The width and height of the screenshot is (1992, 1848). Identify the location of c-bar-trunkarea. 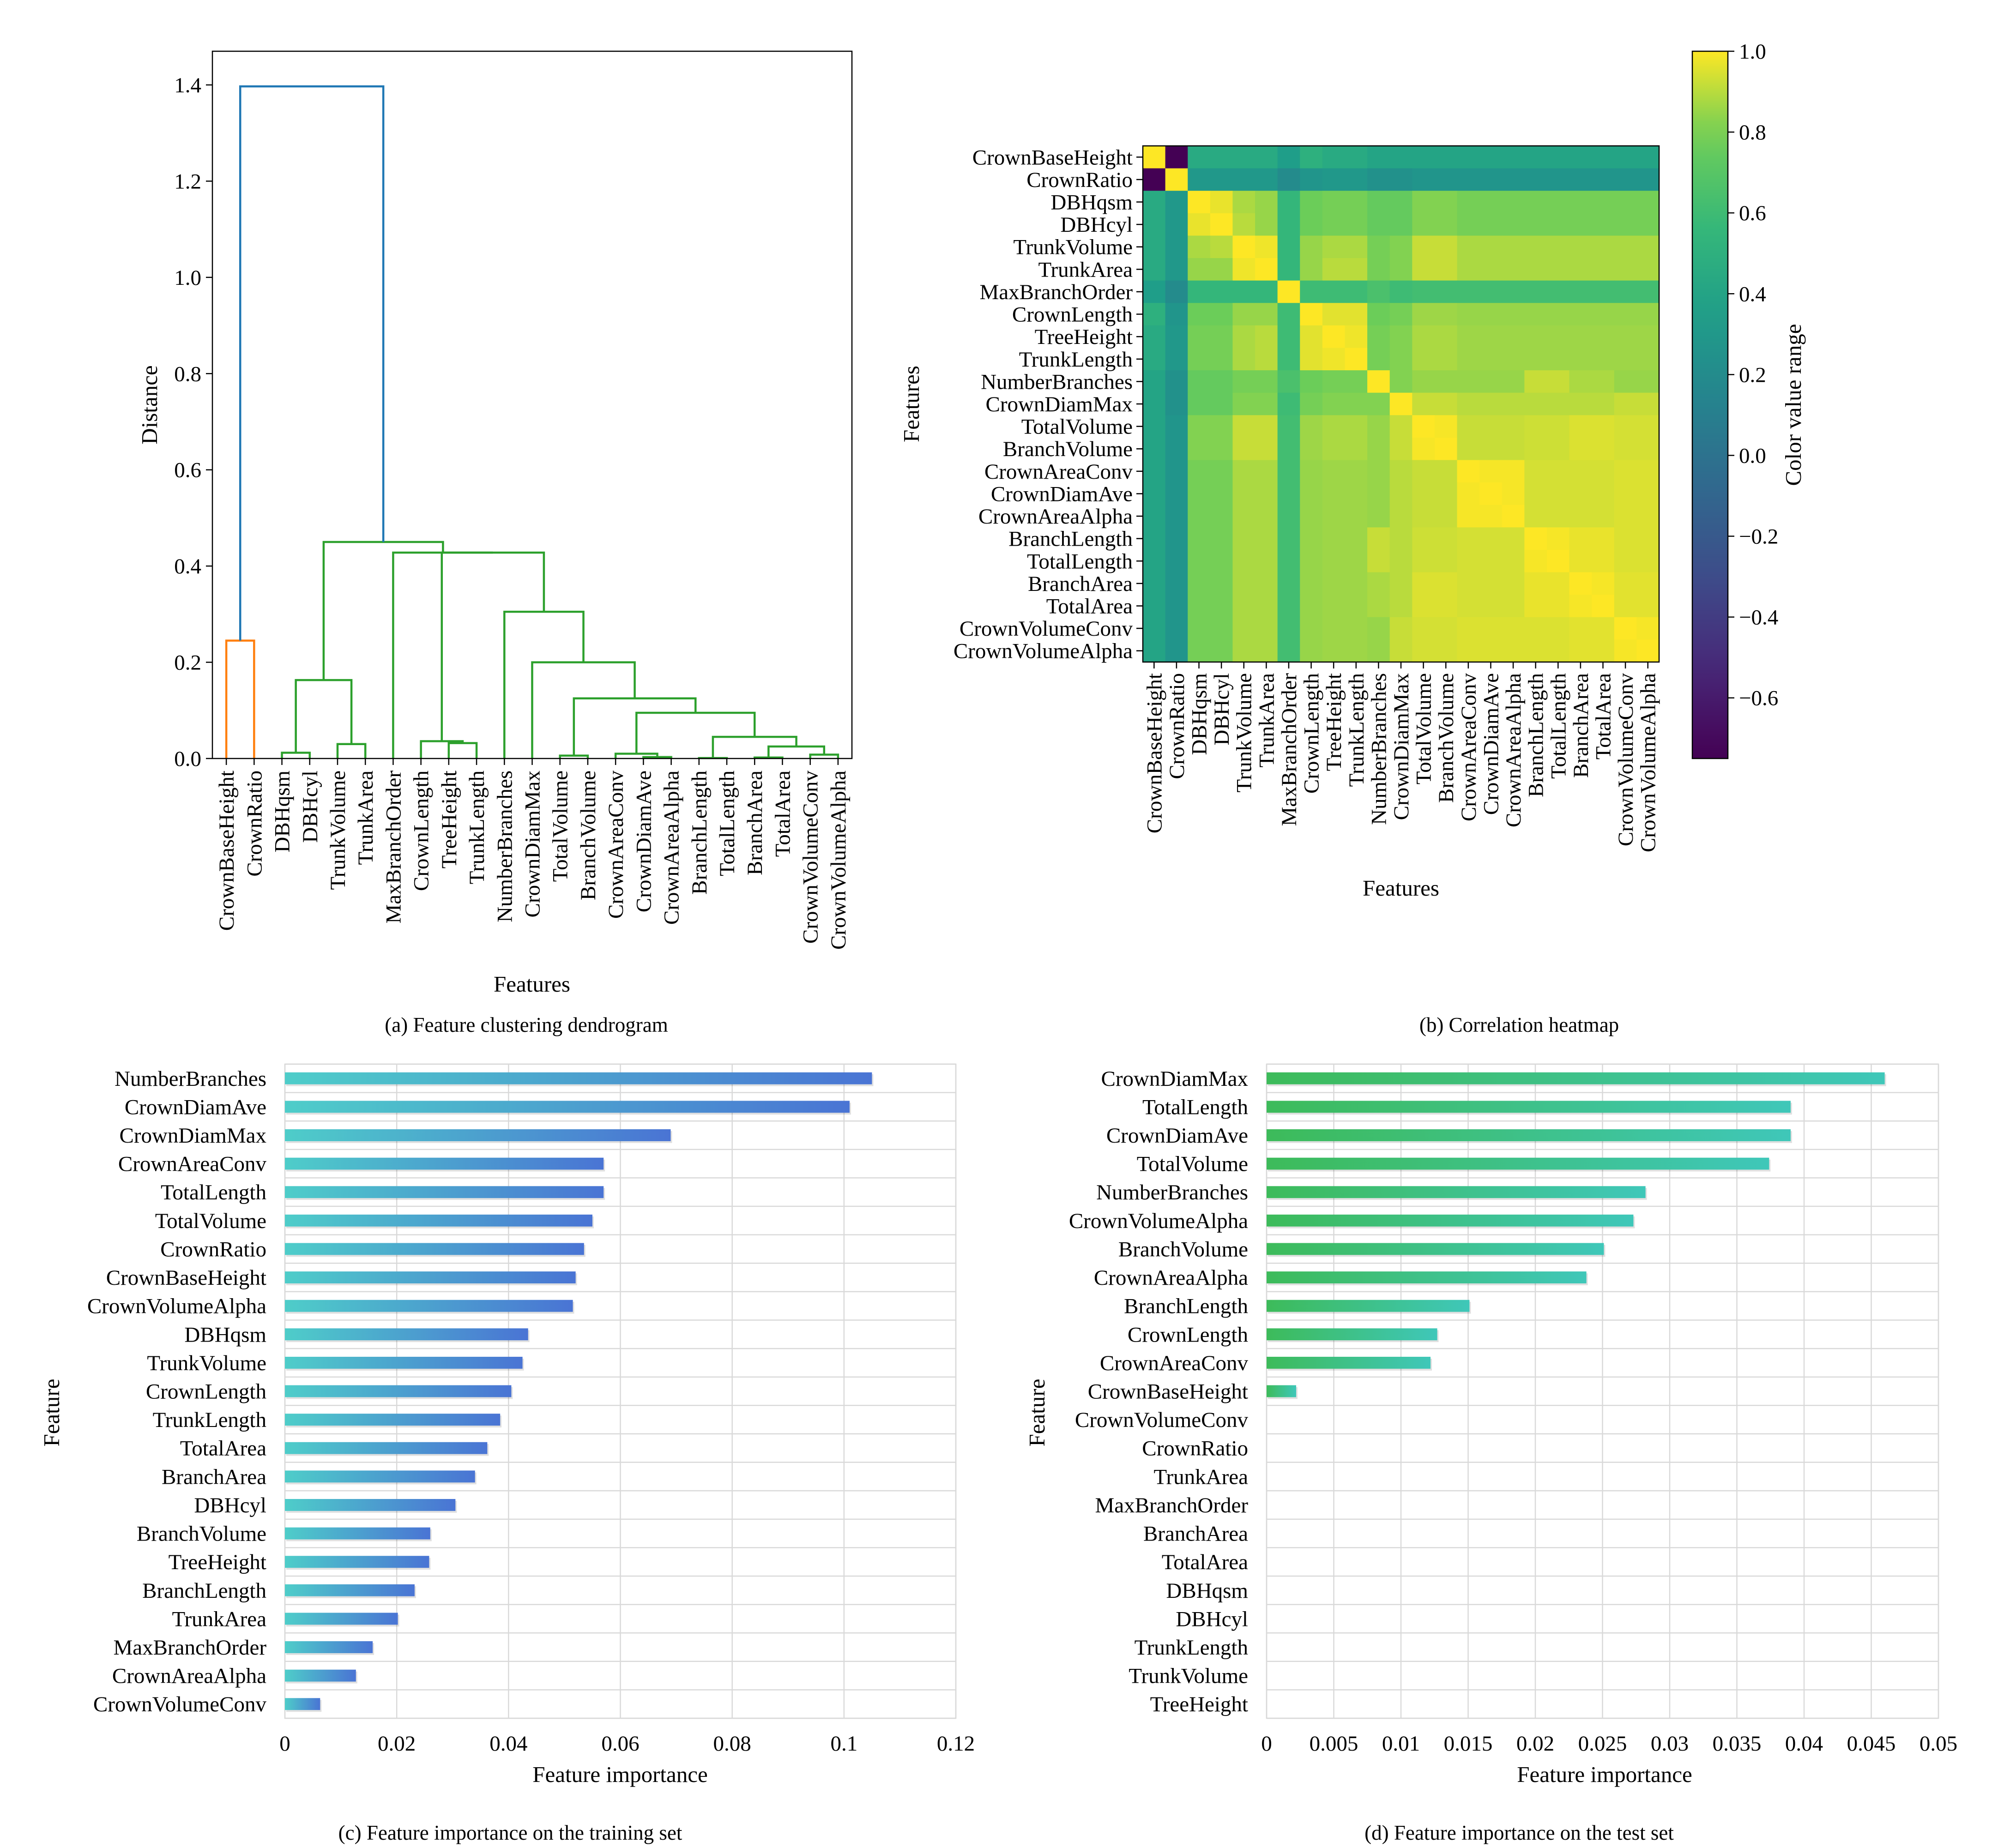
(341, 1619).